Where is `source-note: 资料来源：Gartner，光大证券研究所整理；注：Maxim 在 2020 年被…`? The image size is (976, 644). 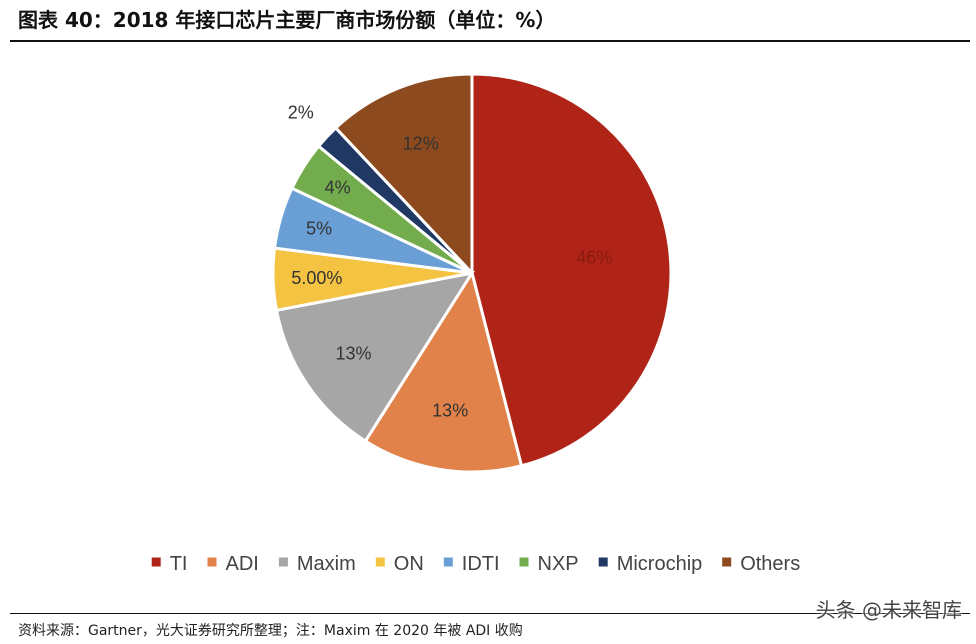 source-note: 资料来源：Gartner，光大证券研究所整理；注：Maxim 在 2020 年被… is located at coordinates (270, 631).